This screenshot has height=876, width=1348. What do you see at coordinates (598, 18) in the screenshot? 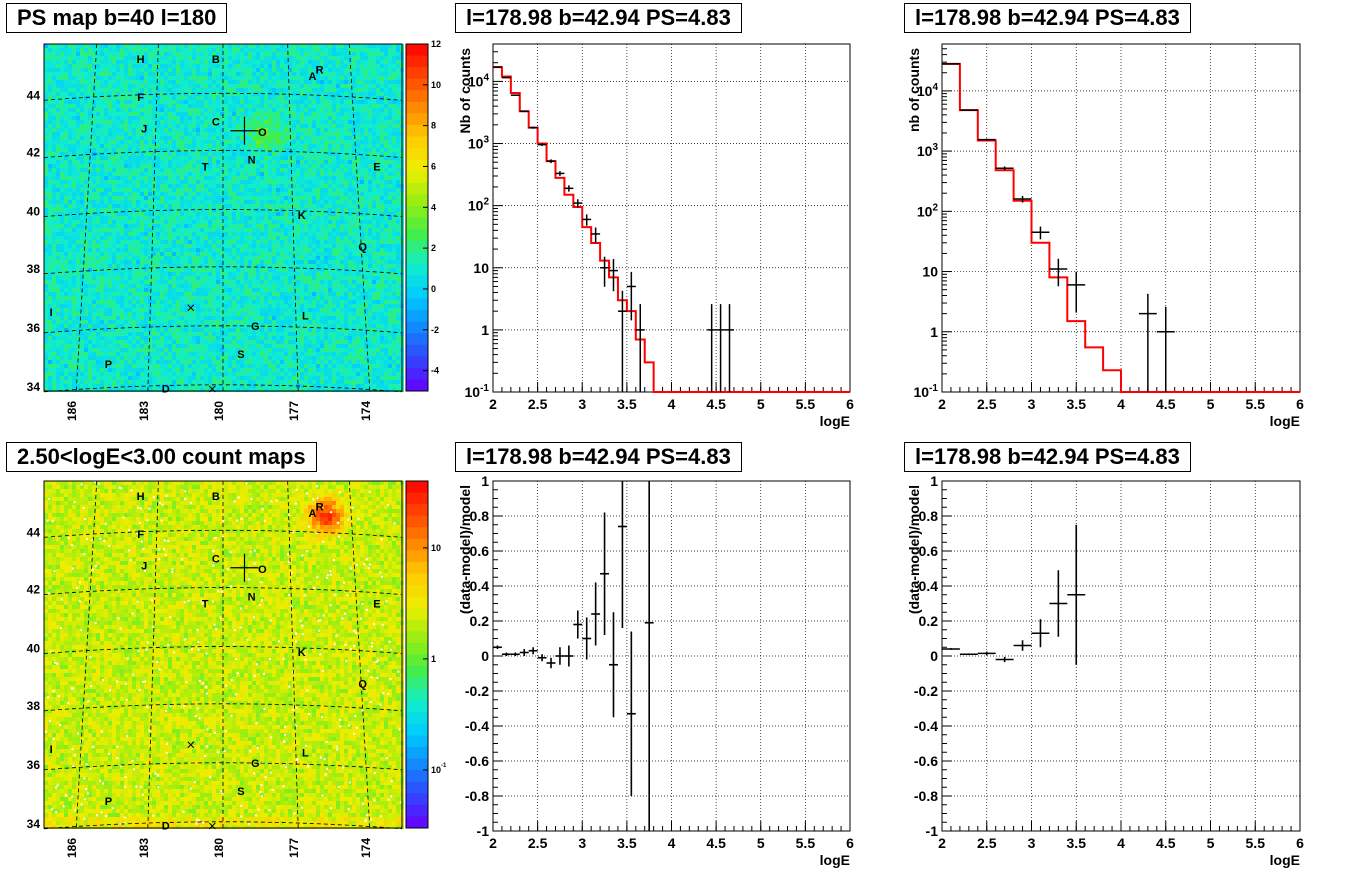
I see `spec-a-title: l=178.98 b=42.94 PS=4.83` at bounding box center [598, 18].